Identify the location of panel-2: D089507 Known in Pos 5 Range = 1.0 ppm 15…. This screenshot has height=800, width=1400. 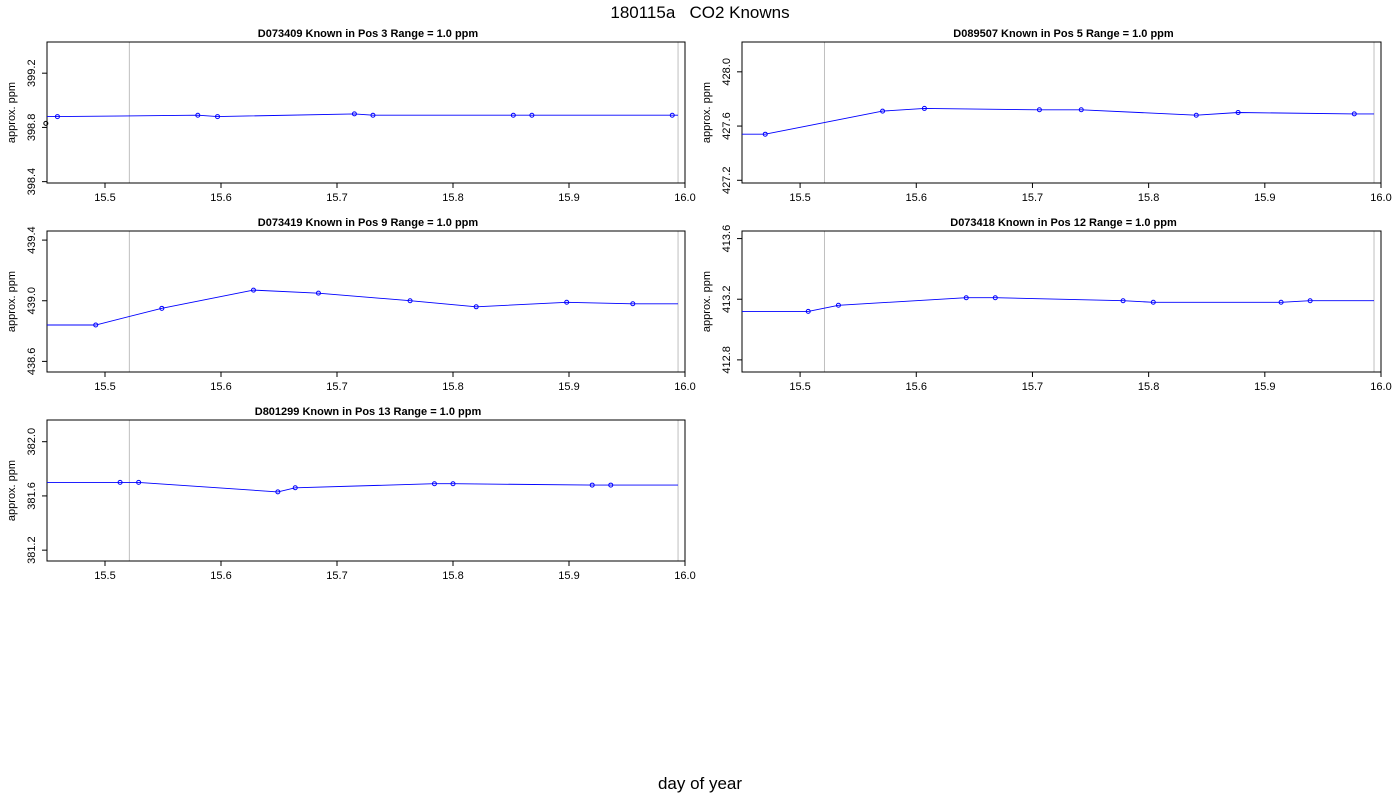
(1046, 116).